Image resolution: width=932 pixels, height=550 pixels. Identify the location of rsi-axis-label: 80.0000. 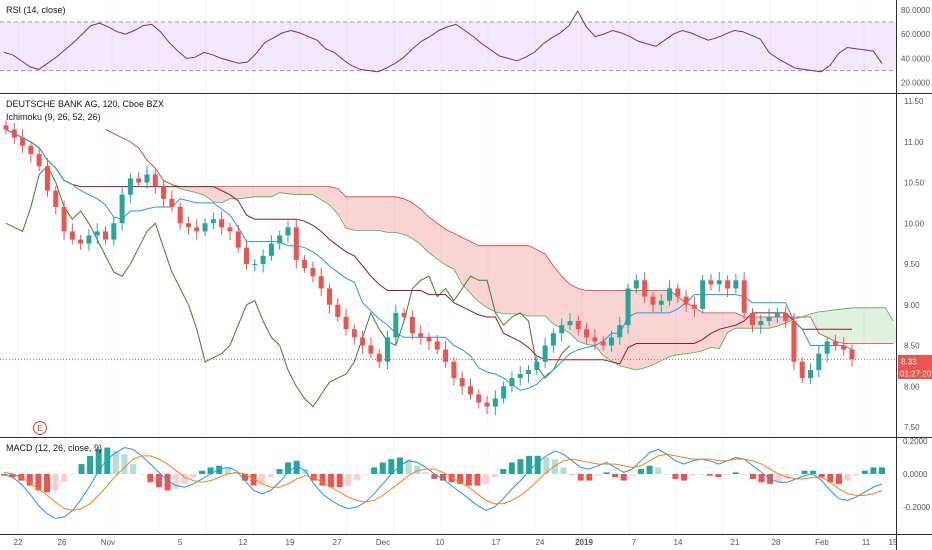
(915, 10).